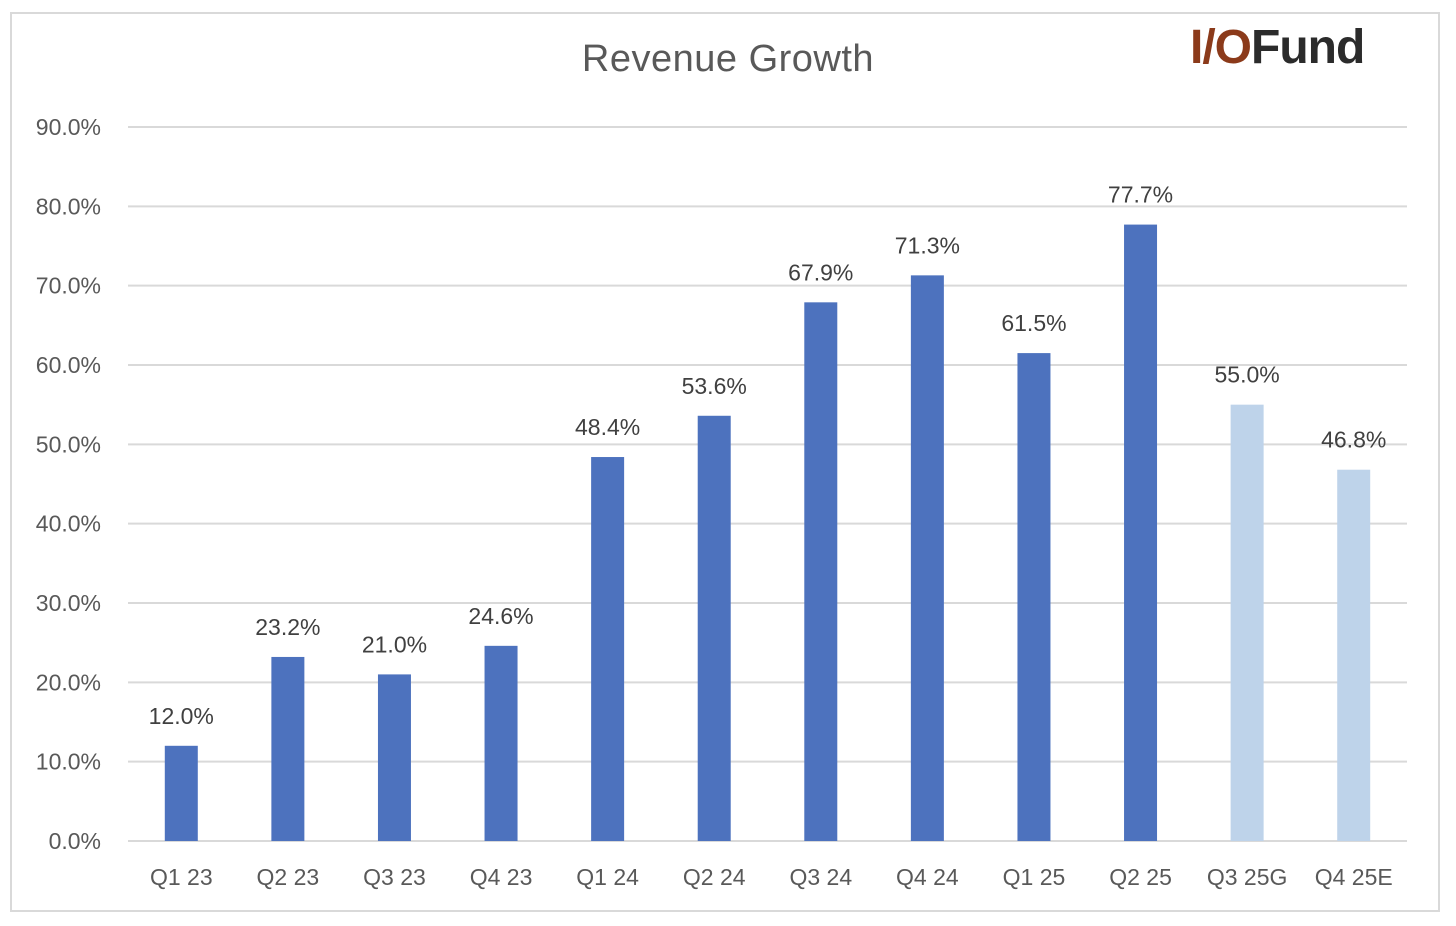 This screenshot has height=926, width=1456. I want to click on x-tick-label: Q1 25, so click(1034, 877).